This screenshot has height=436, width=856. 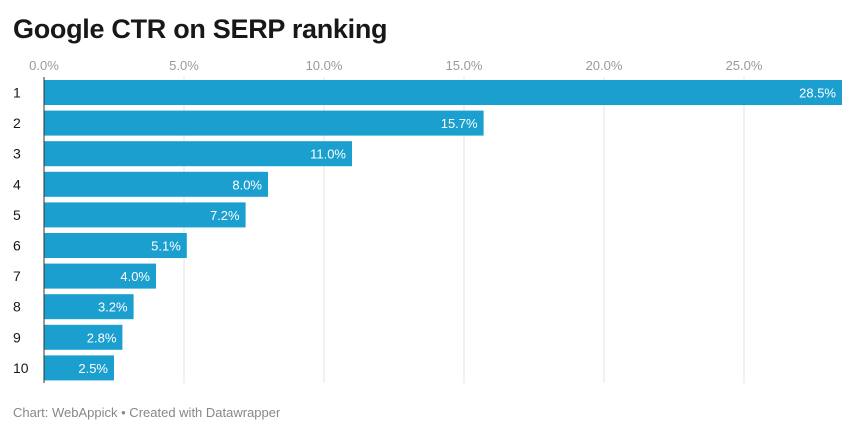 What do you see at coordinates (17, 307) in the screenshot?
I see `category-label: 8` at bounding box center [17, 307].